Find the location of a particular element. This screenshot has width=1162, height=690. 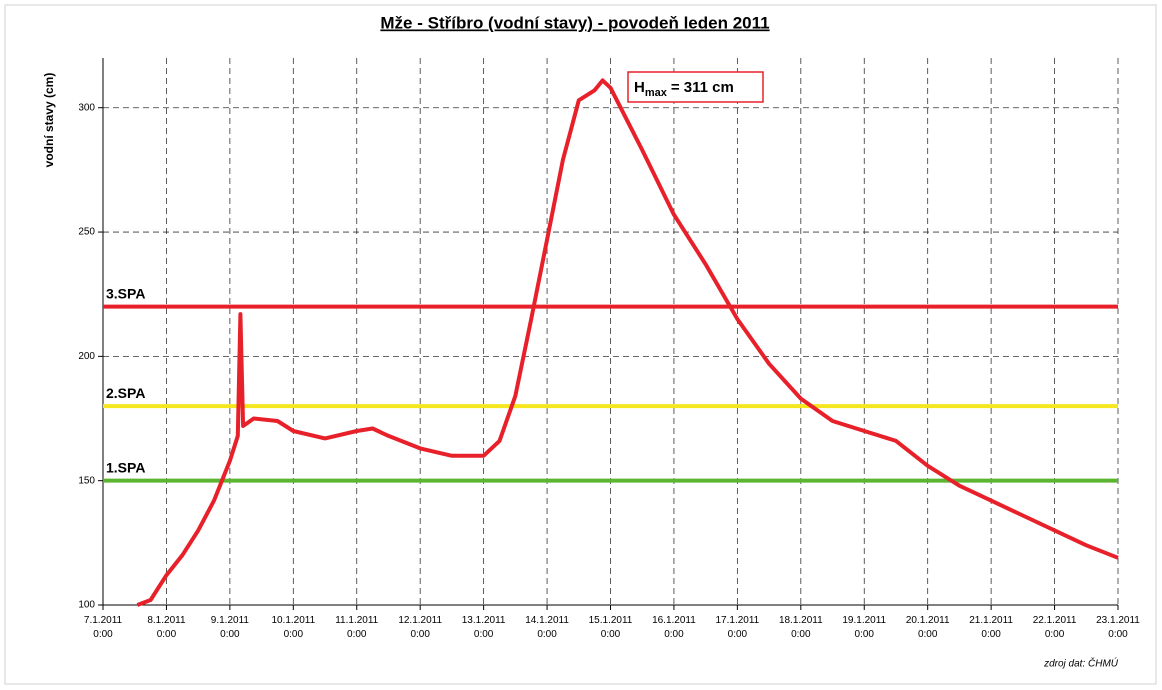

x-tick-label: 23.1.2011 0:00 is located at coordinates (1118, 627).